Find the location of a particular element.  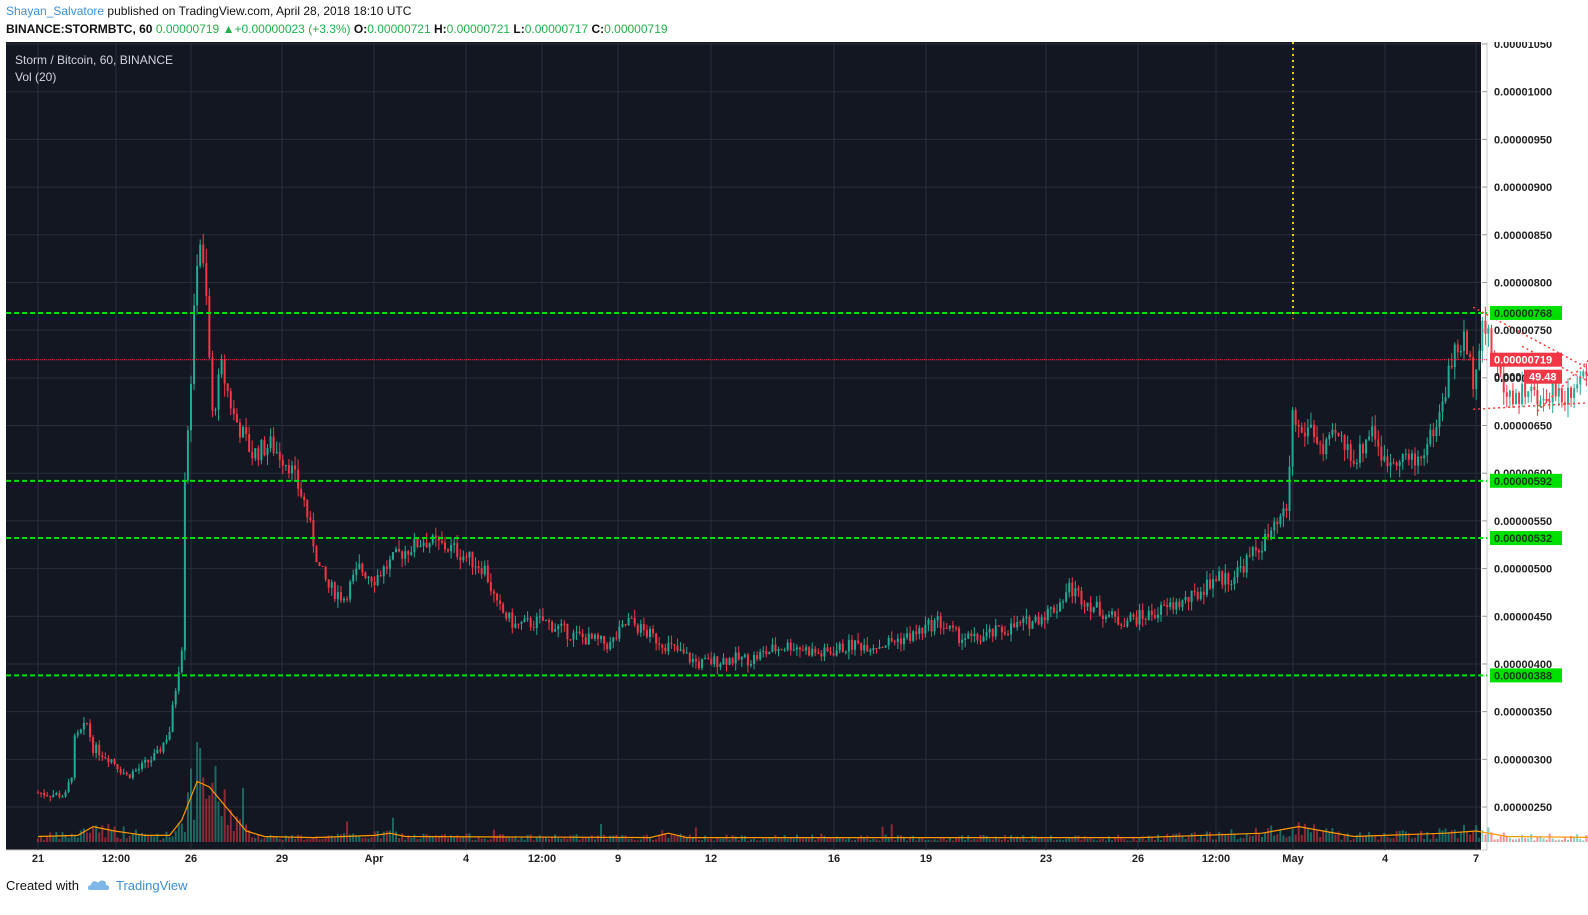

volume-bars is located at coordinates (812, 792).